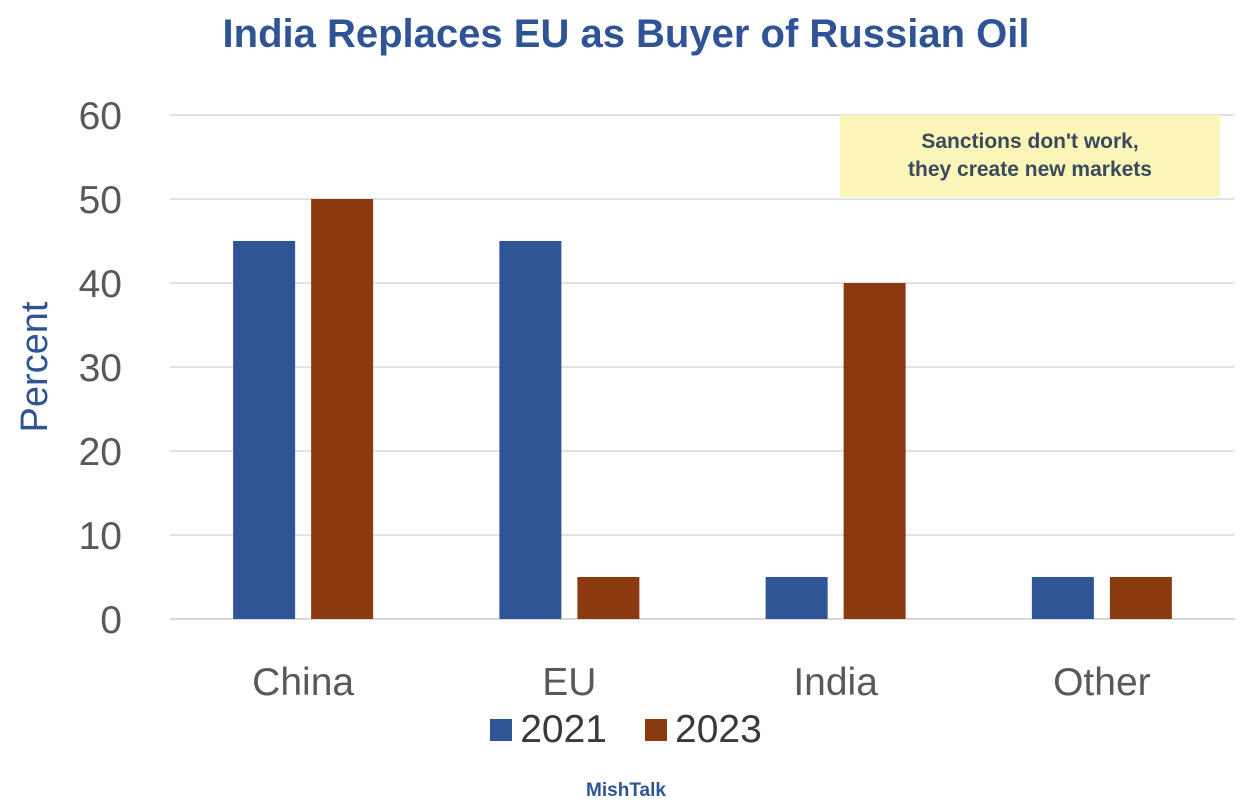 The image size is (1252, 805). I want to click on bar-other-2021, so click(1062, 598).